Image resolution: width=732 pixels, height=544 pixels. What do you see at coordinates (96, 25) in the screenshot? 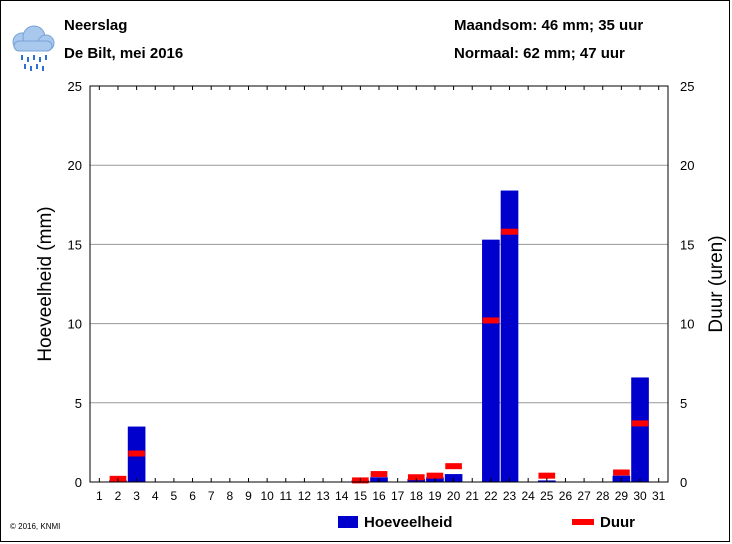
I see `chart-title: Neerslag` at bounding box center [96, 25].